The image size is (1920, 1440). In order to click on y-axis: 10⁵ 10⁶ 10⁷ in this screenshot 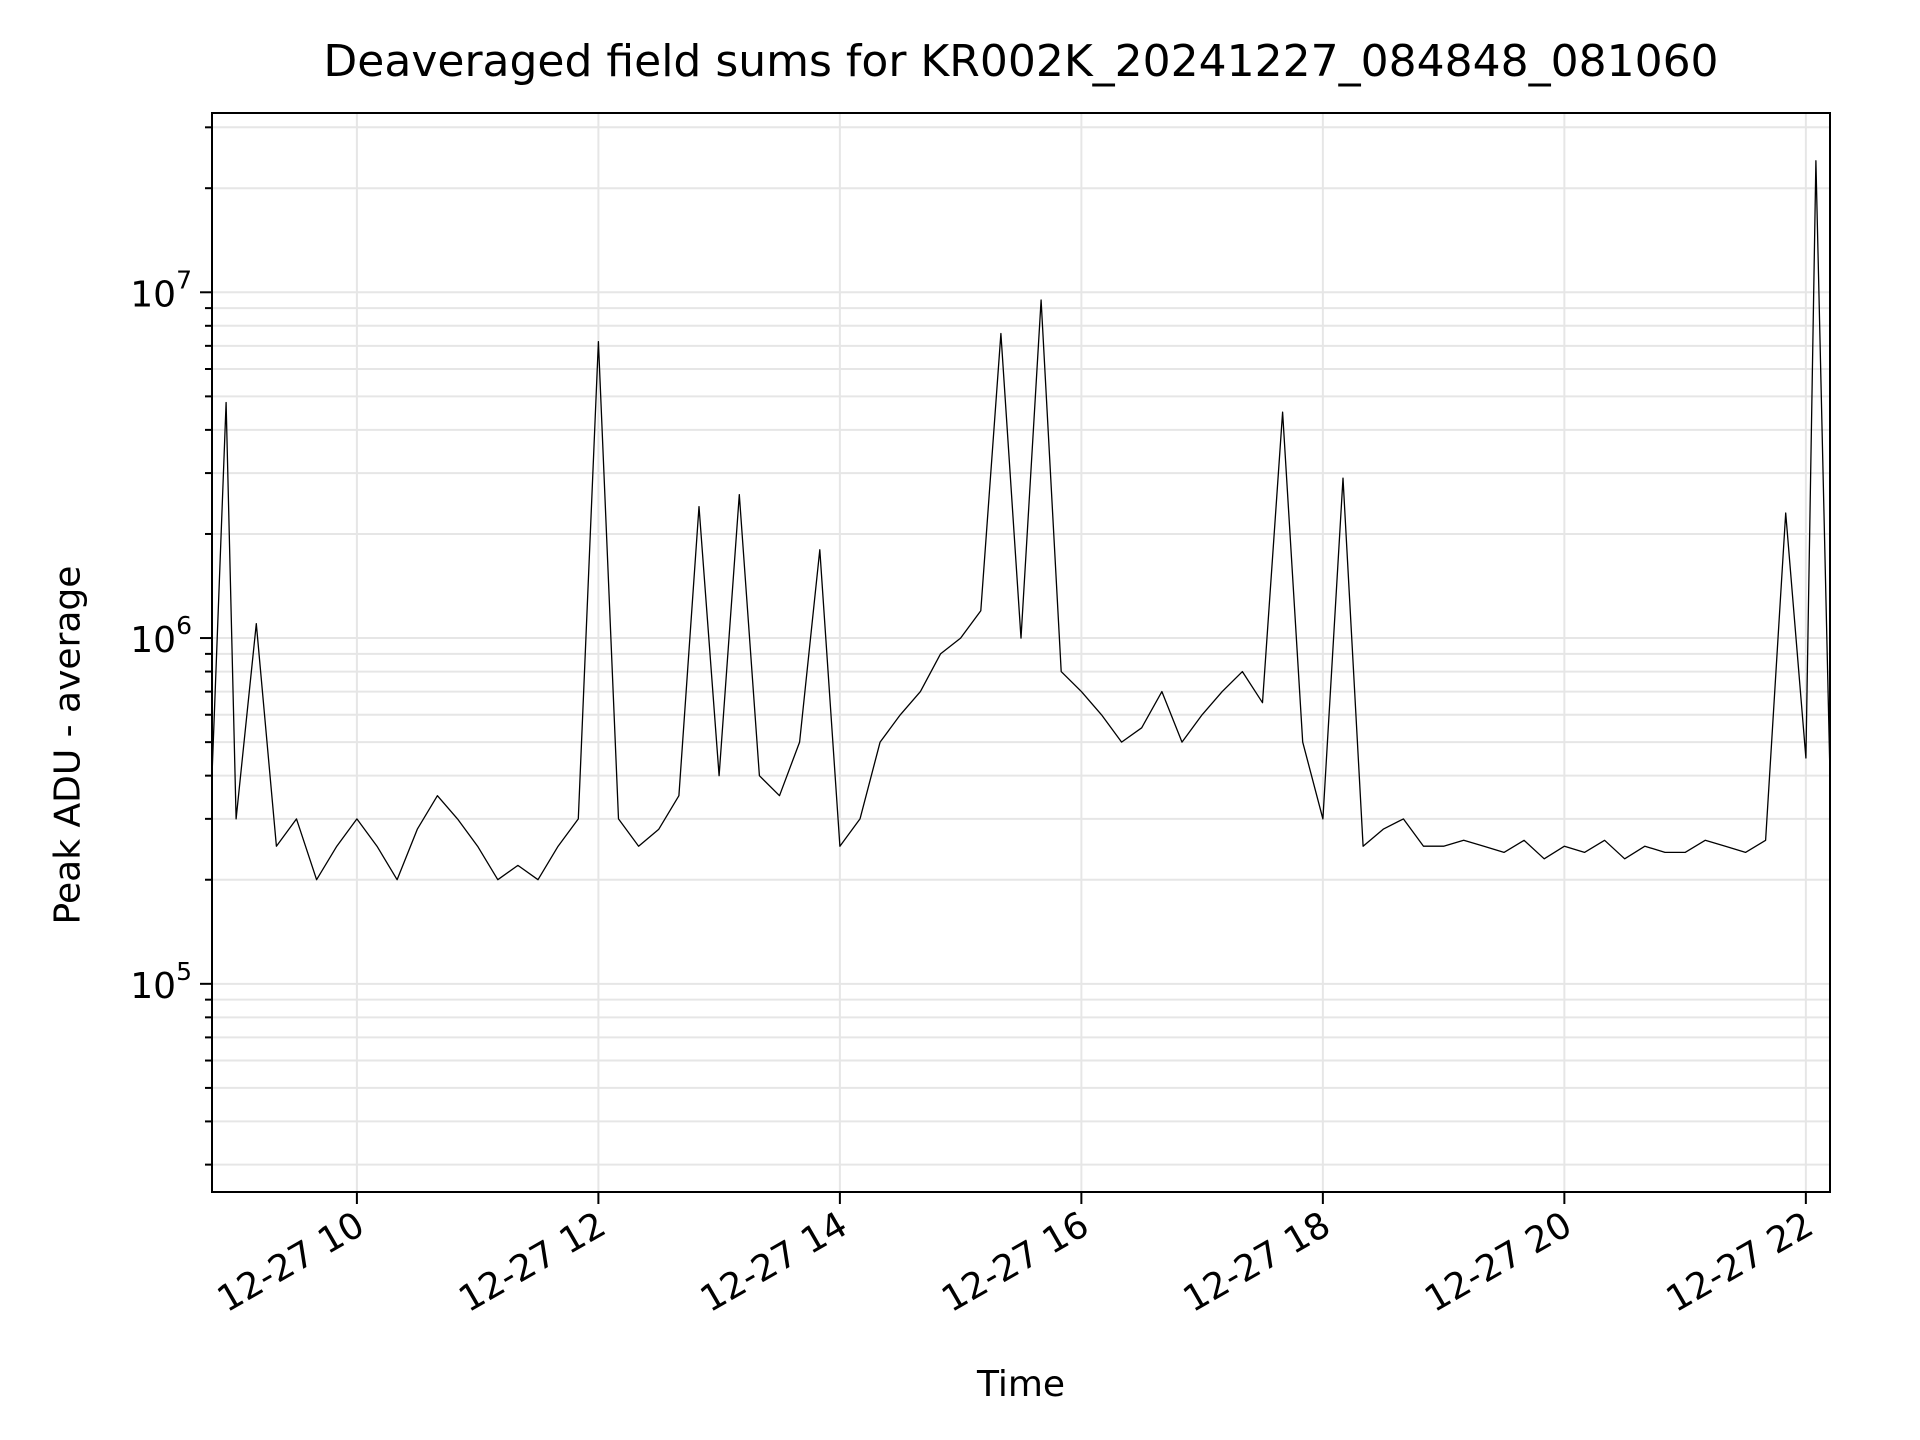, I will do `click(171, 646)`.